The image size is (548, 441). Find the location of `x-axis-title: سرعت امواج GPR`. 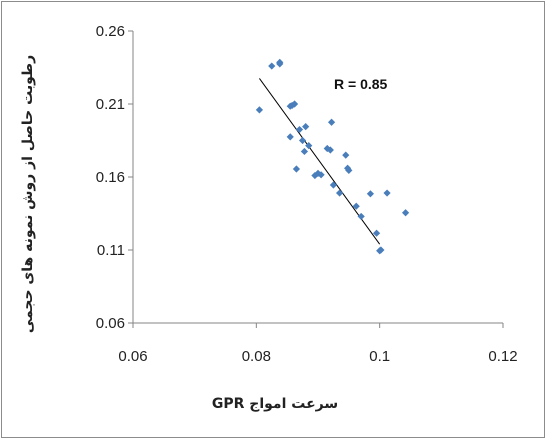

x-axis-title: سرعت امواج GPR is located at coordinates (275, 404).